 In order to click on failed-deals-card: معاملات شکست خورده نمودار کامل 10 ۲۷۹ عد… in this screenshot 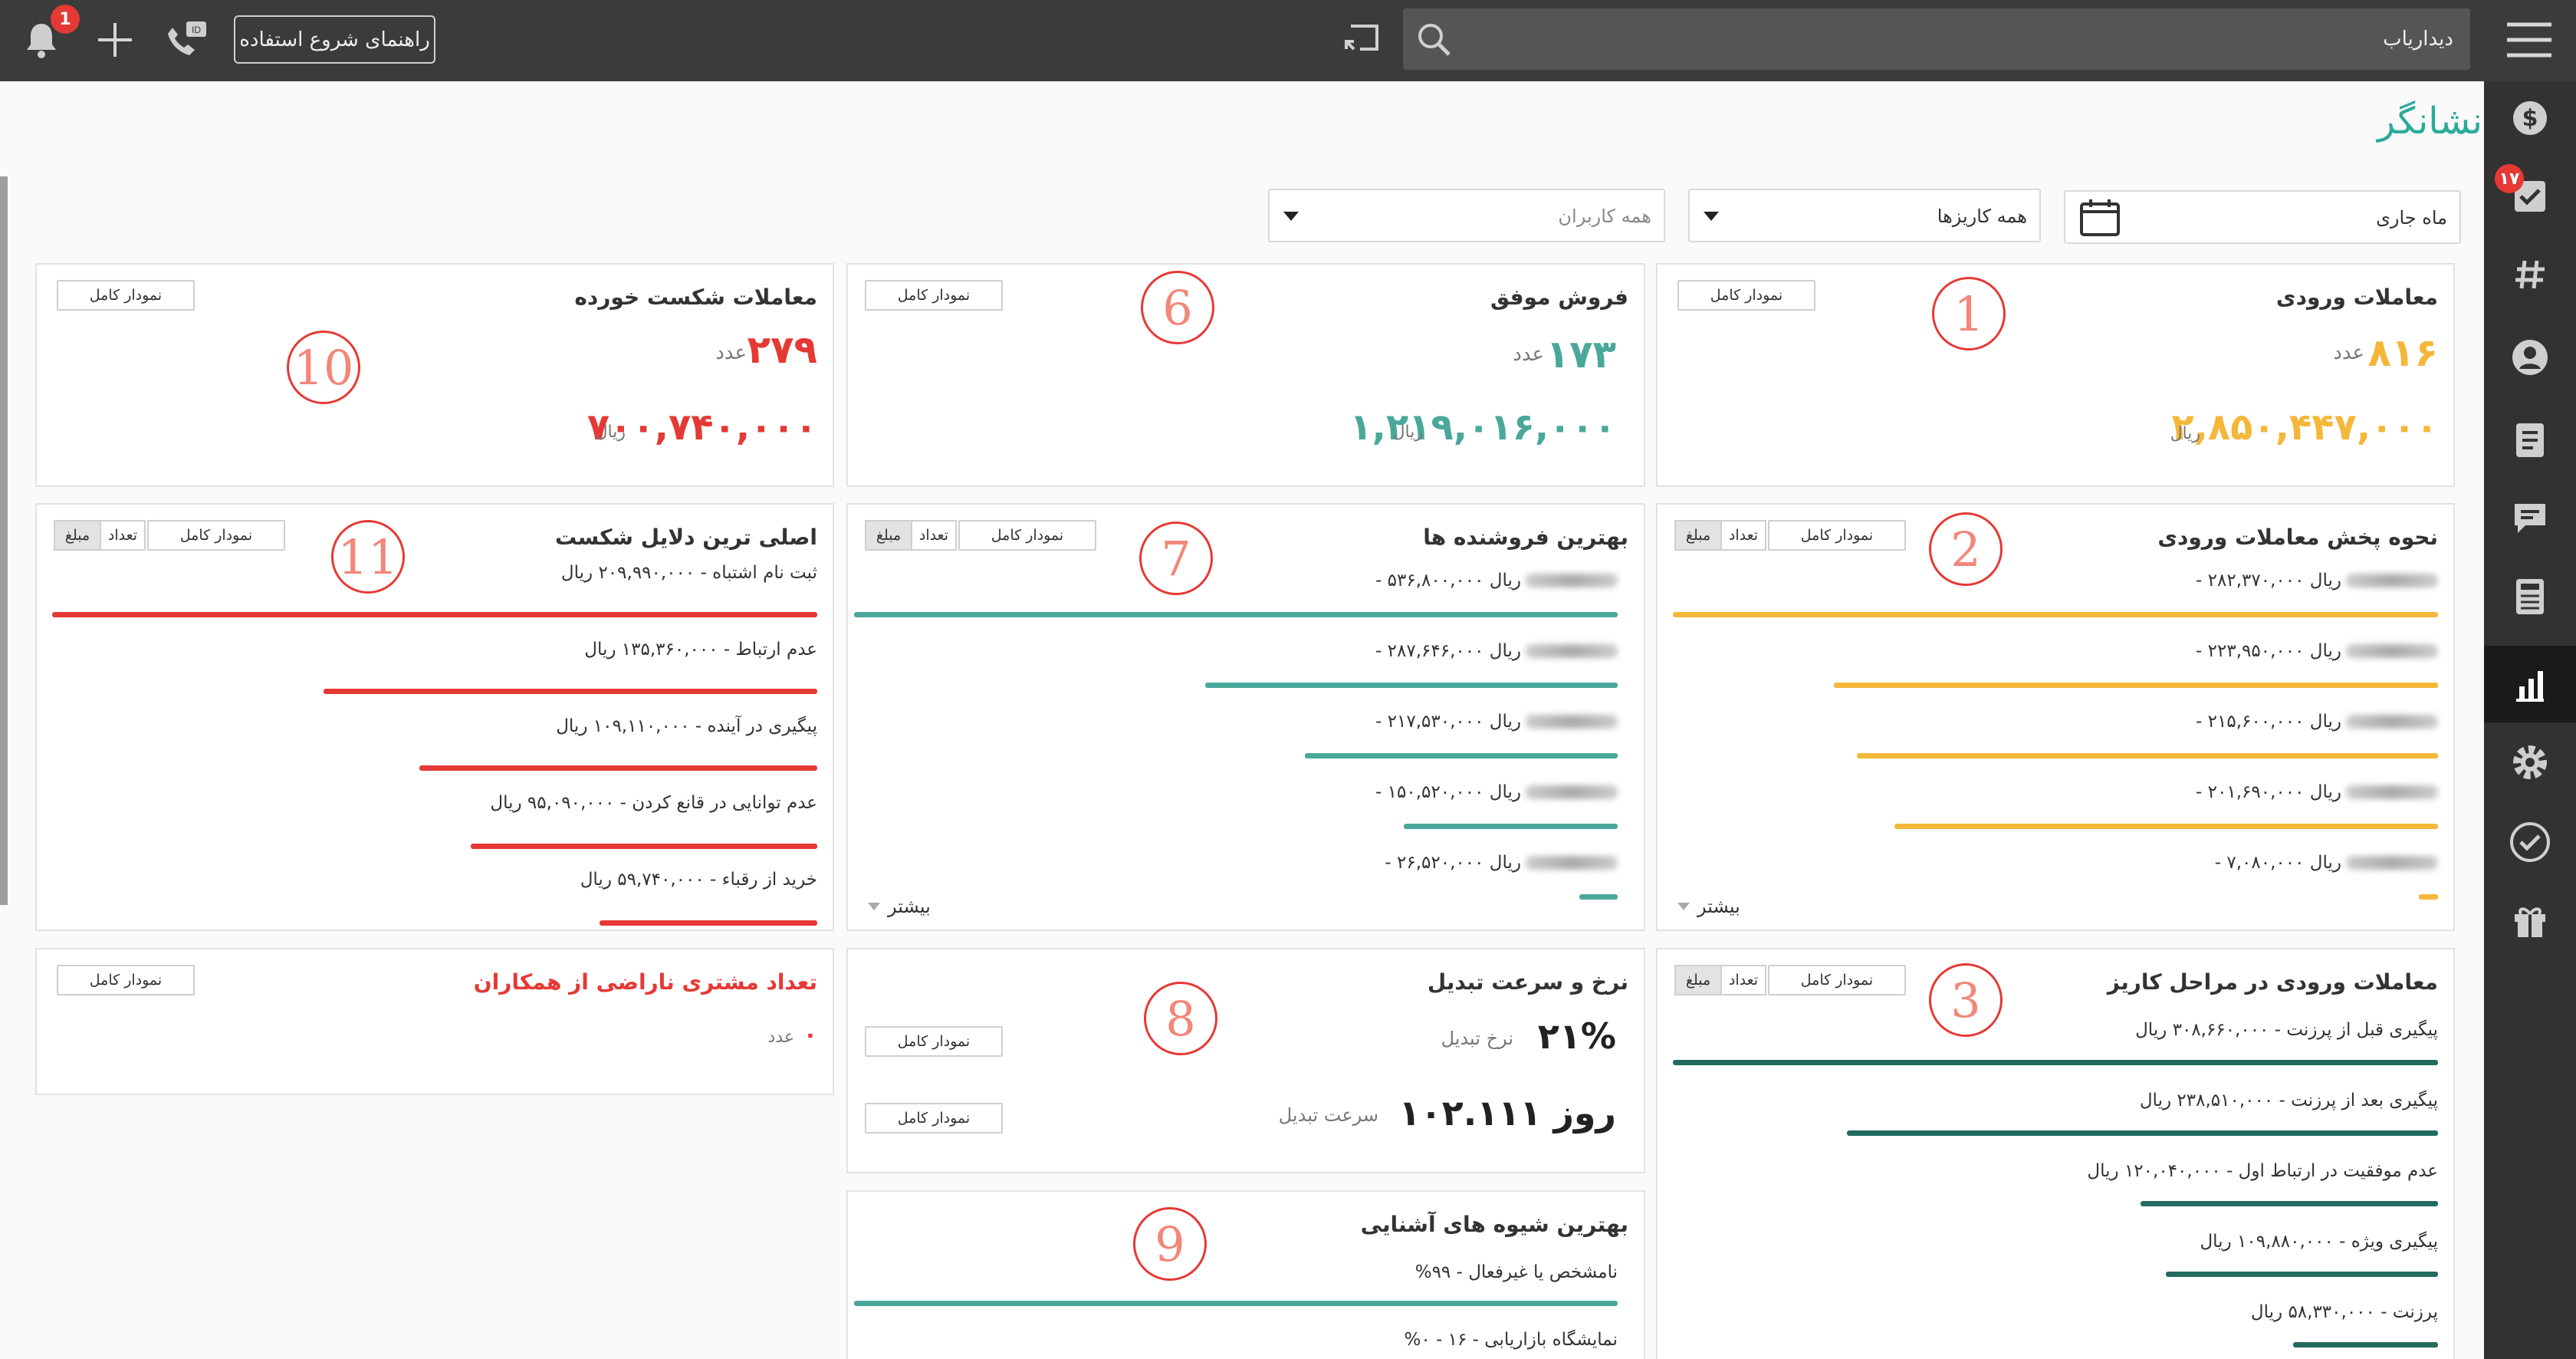, I will do `click(435, 375)`.